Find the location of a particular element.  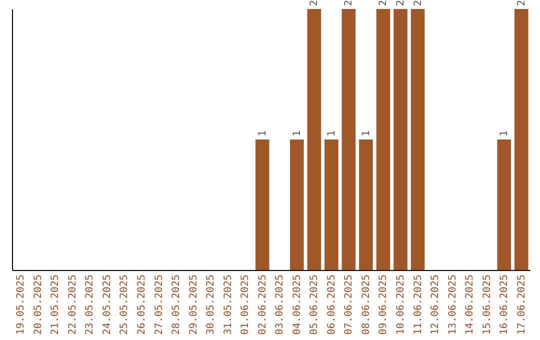

x-tick-label: 10.06.2025 is located at coordinates (401, 304).